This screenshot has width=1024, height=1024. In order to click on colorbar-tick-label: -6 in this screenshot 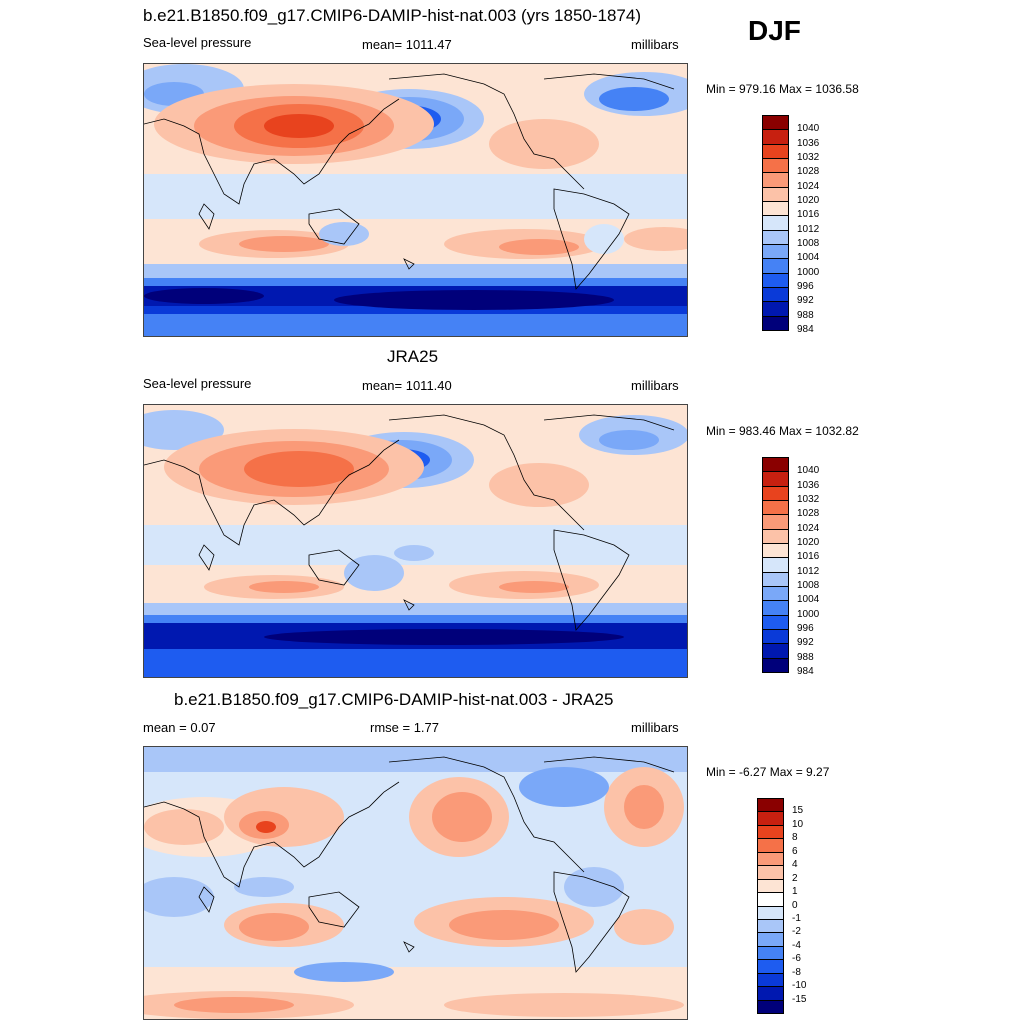, I will do `click(796, 959)`.